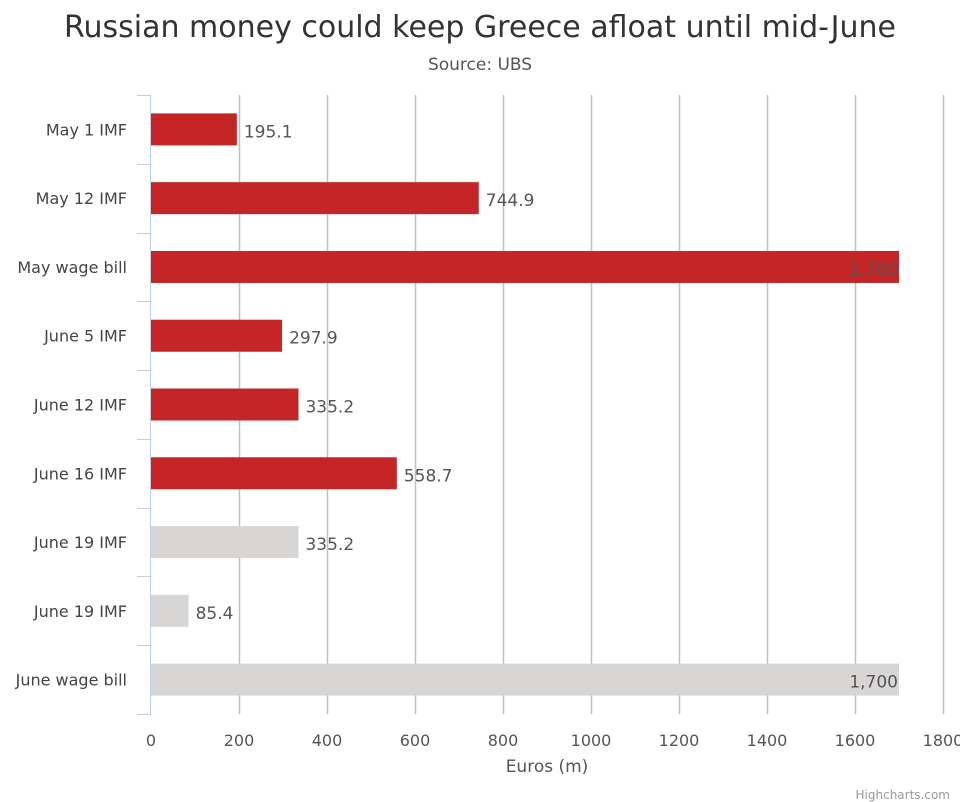 Image resolution: width=960 pixels, height=802 pixels. What do you see at coordinates (415, 740) in the screenshot?
I see `x-tick-label: 600` at bounding box center [415, 740].